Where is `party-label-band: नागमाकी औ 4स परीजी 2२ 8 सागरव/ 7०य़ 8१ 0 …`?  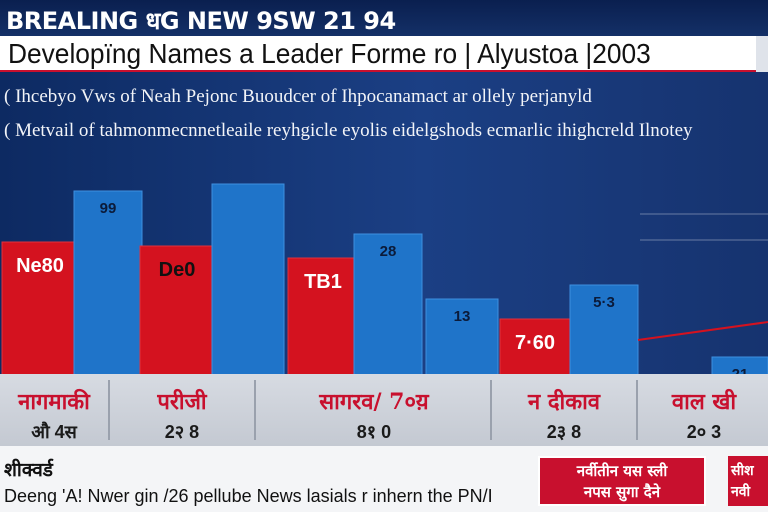
party-label-band: नागमाकी औ 4स परीजी 2२ 8 सागरव/ 7०य़ 8१ 0 … is located at coordinates (384, 410).